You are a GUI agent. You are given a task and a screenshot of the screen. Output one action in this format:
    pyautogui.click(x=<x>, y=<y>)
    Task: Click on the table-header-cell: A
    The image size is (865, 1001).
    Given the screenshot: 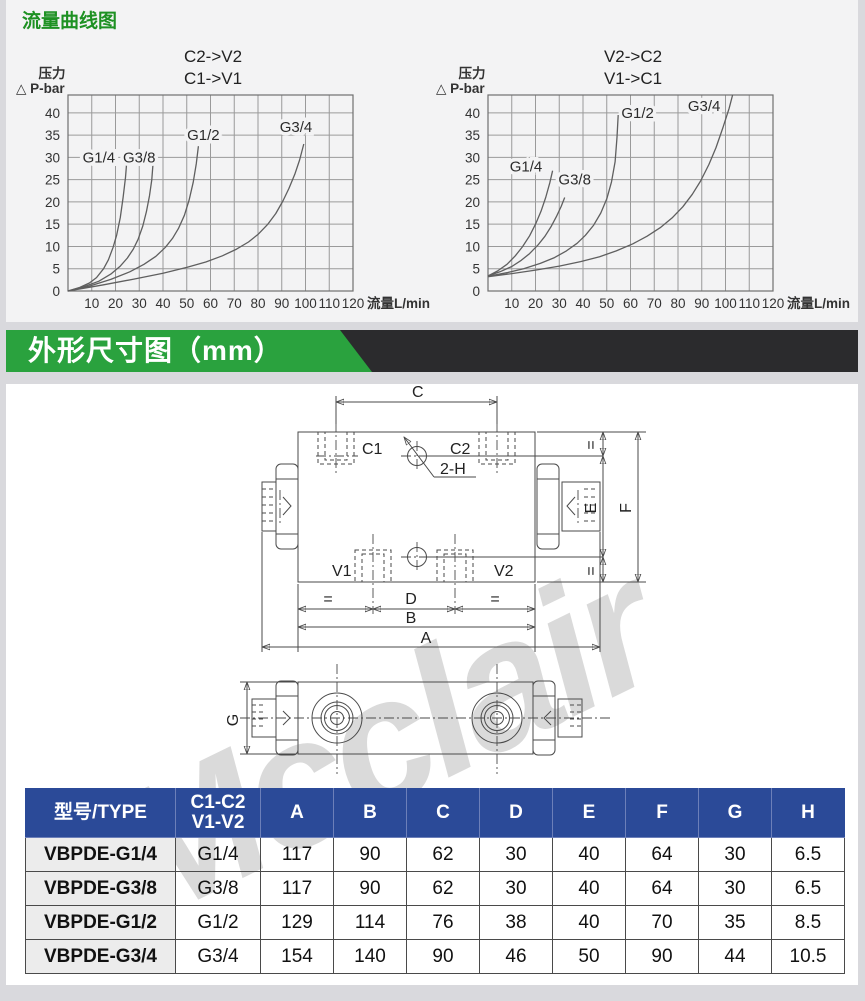 What is the action you would take?
    pyautogui.click(x=297, y=813)
    